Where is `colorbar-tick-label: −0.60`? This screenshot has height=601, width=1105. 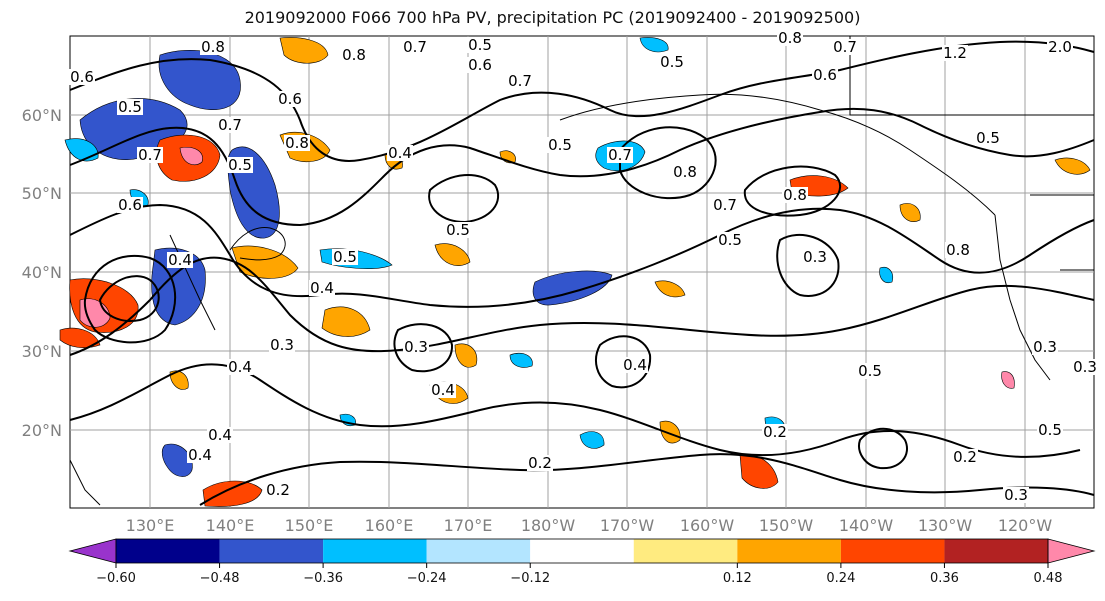 colorbar-tick-label: −0.60 is located at coordinates (116, 578).